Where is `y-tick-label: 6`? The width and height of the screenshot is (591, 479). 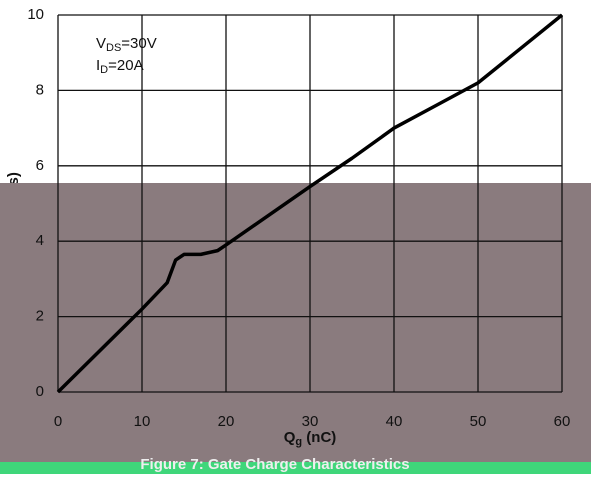 y-tick-label: 6 is located at coordinates (40, 165).